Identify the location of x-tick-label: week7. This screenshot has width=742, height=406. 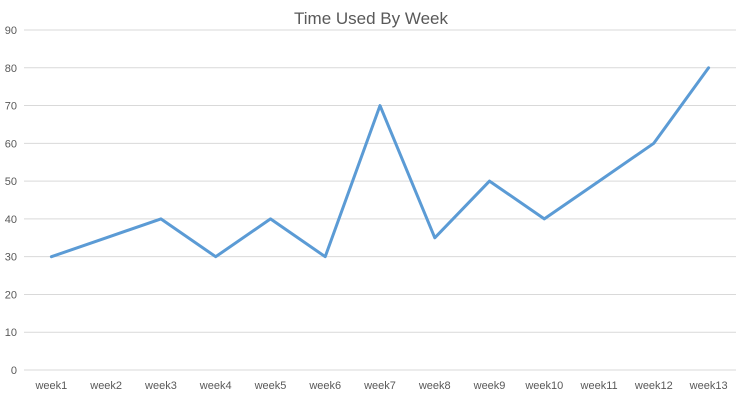
(379, 386).